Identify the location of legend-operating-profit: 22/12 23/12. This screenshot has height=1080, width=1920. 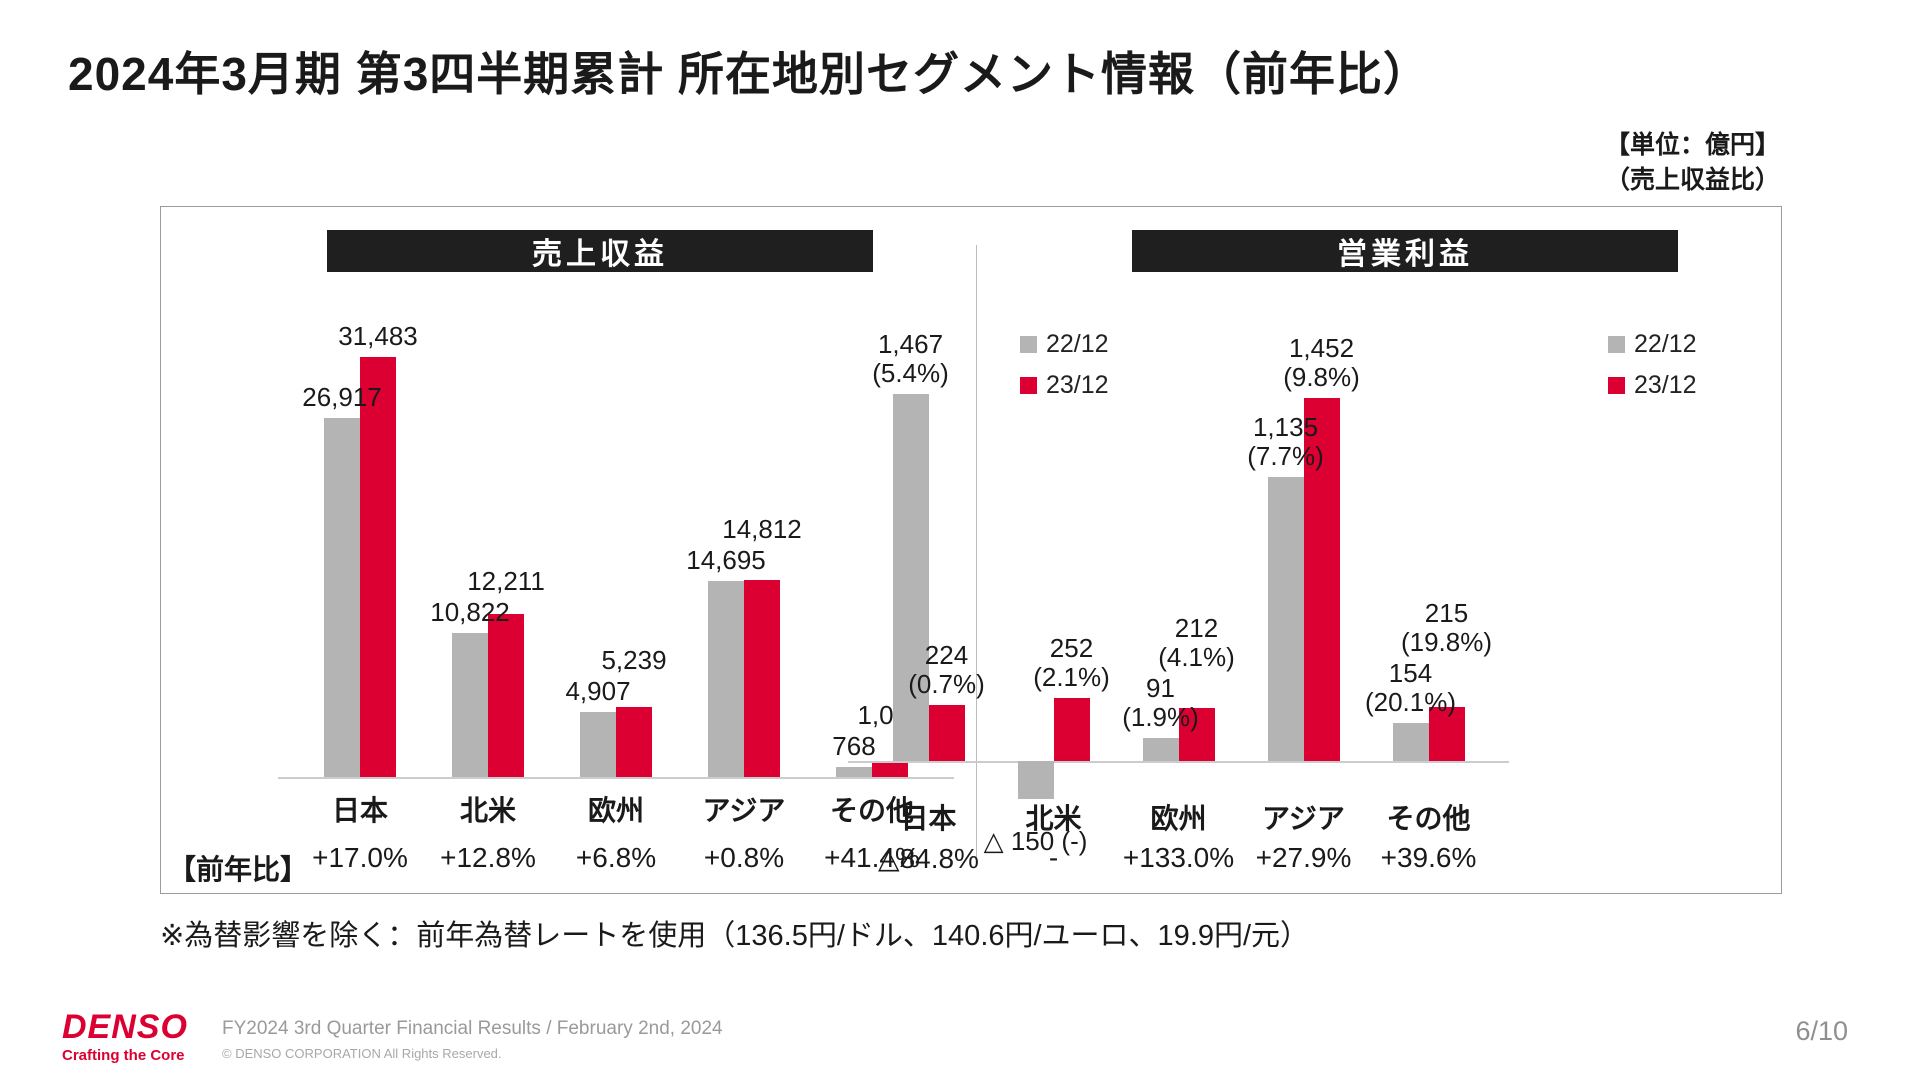
(1652, 371).